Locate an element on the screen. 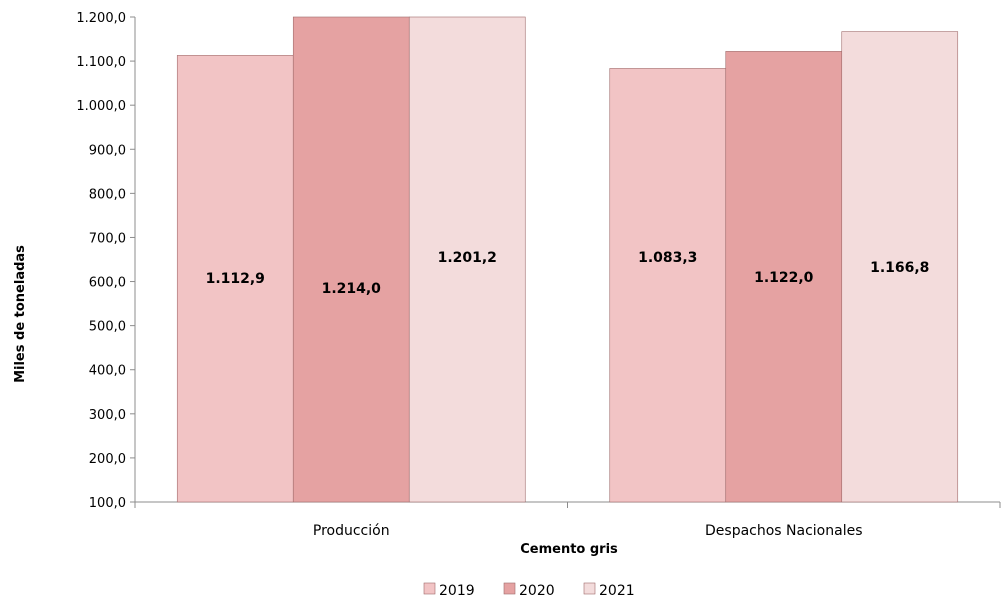  x-category-label: Despachos Nacionales is located at coordinates (784, 531).